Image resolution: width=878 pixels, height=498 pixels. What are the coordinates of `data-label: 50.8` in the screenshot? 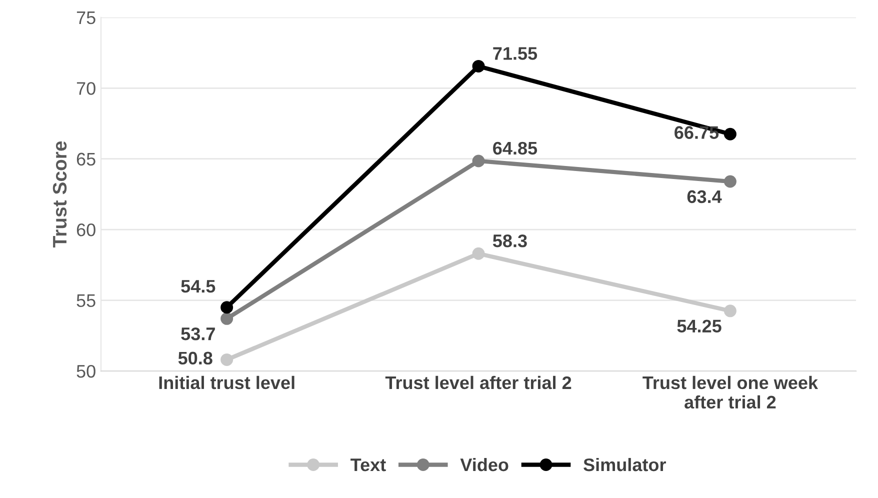 It's located at (195, 358).